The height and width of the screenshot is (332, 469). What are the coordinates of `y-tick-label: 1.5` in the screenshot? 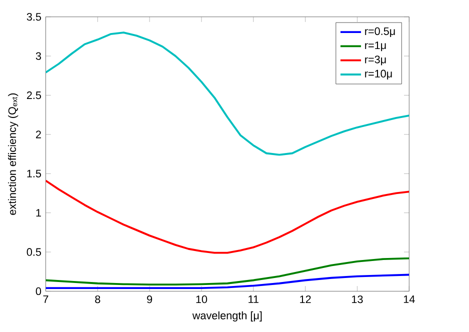 It's located at (34, 174).